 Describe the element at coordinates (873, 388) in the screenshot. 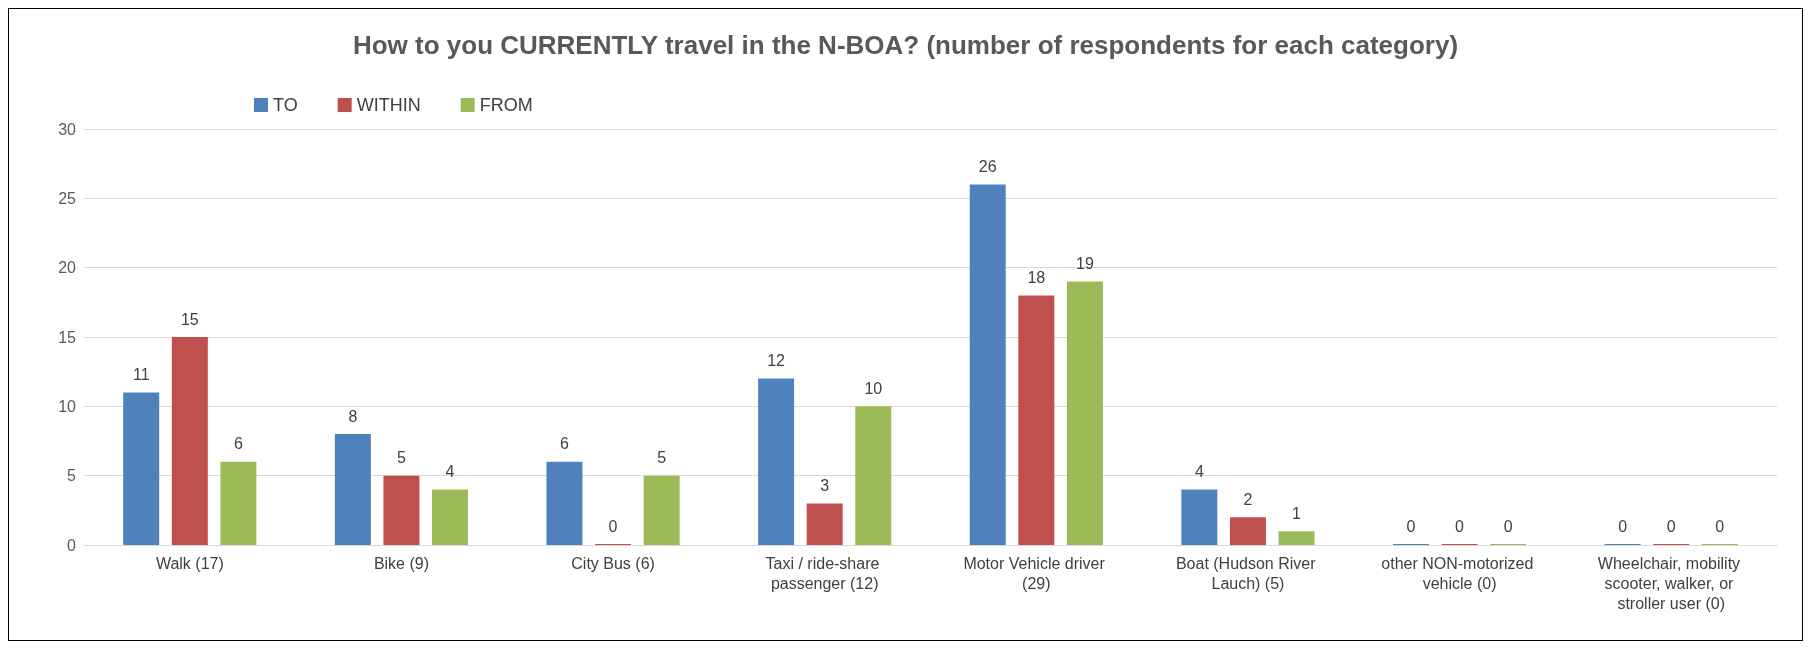

I see `data-label: 10` at that location.